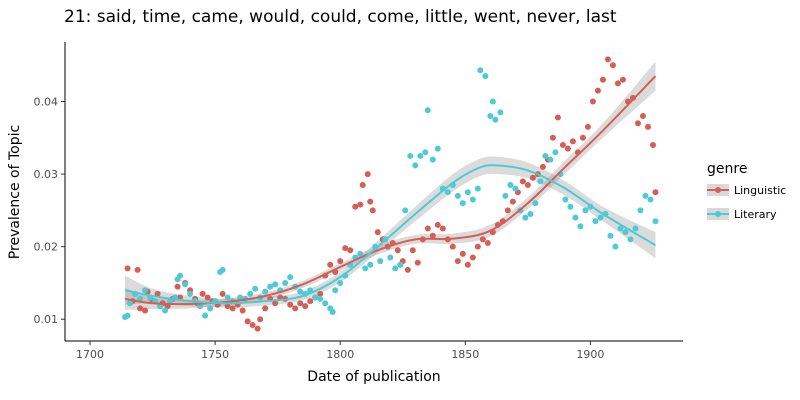 This screenshot has height=400, width=800. I want to click on legend-label-literary: Literary, so click(755, 214).